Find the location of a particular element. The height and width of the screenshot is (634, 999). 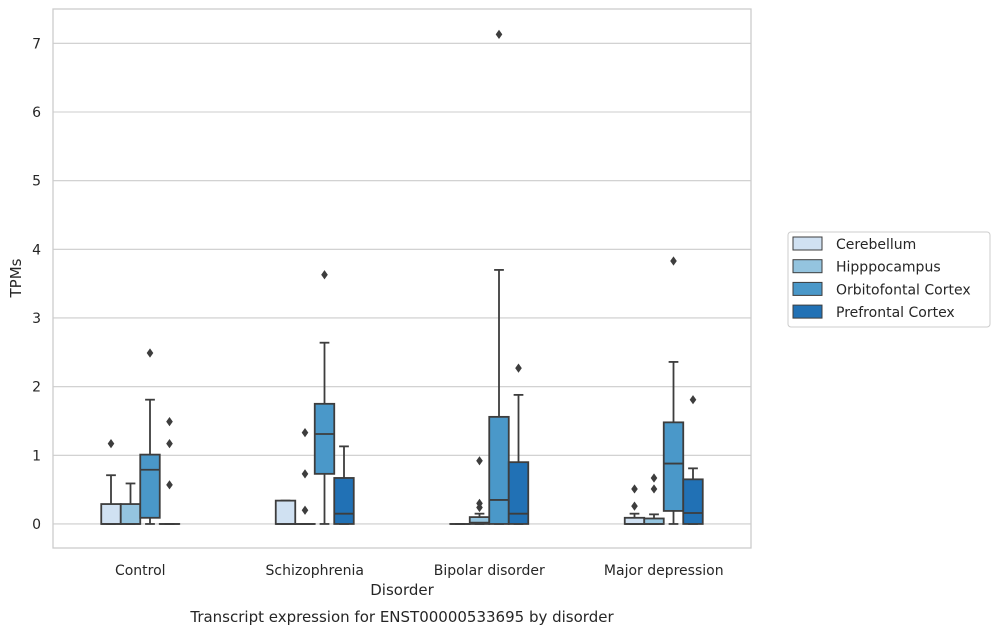

legend-label-orbitofontal-cortex: Orbitofontal Cortex is located at coordinates (903, 290).